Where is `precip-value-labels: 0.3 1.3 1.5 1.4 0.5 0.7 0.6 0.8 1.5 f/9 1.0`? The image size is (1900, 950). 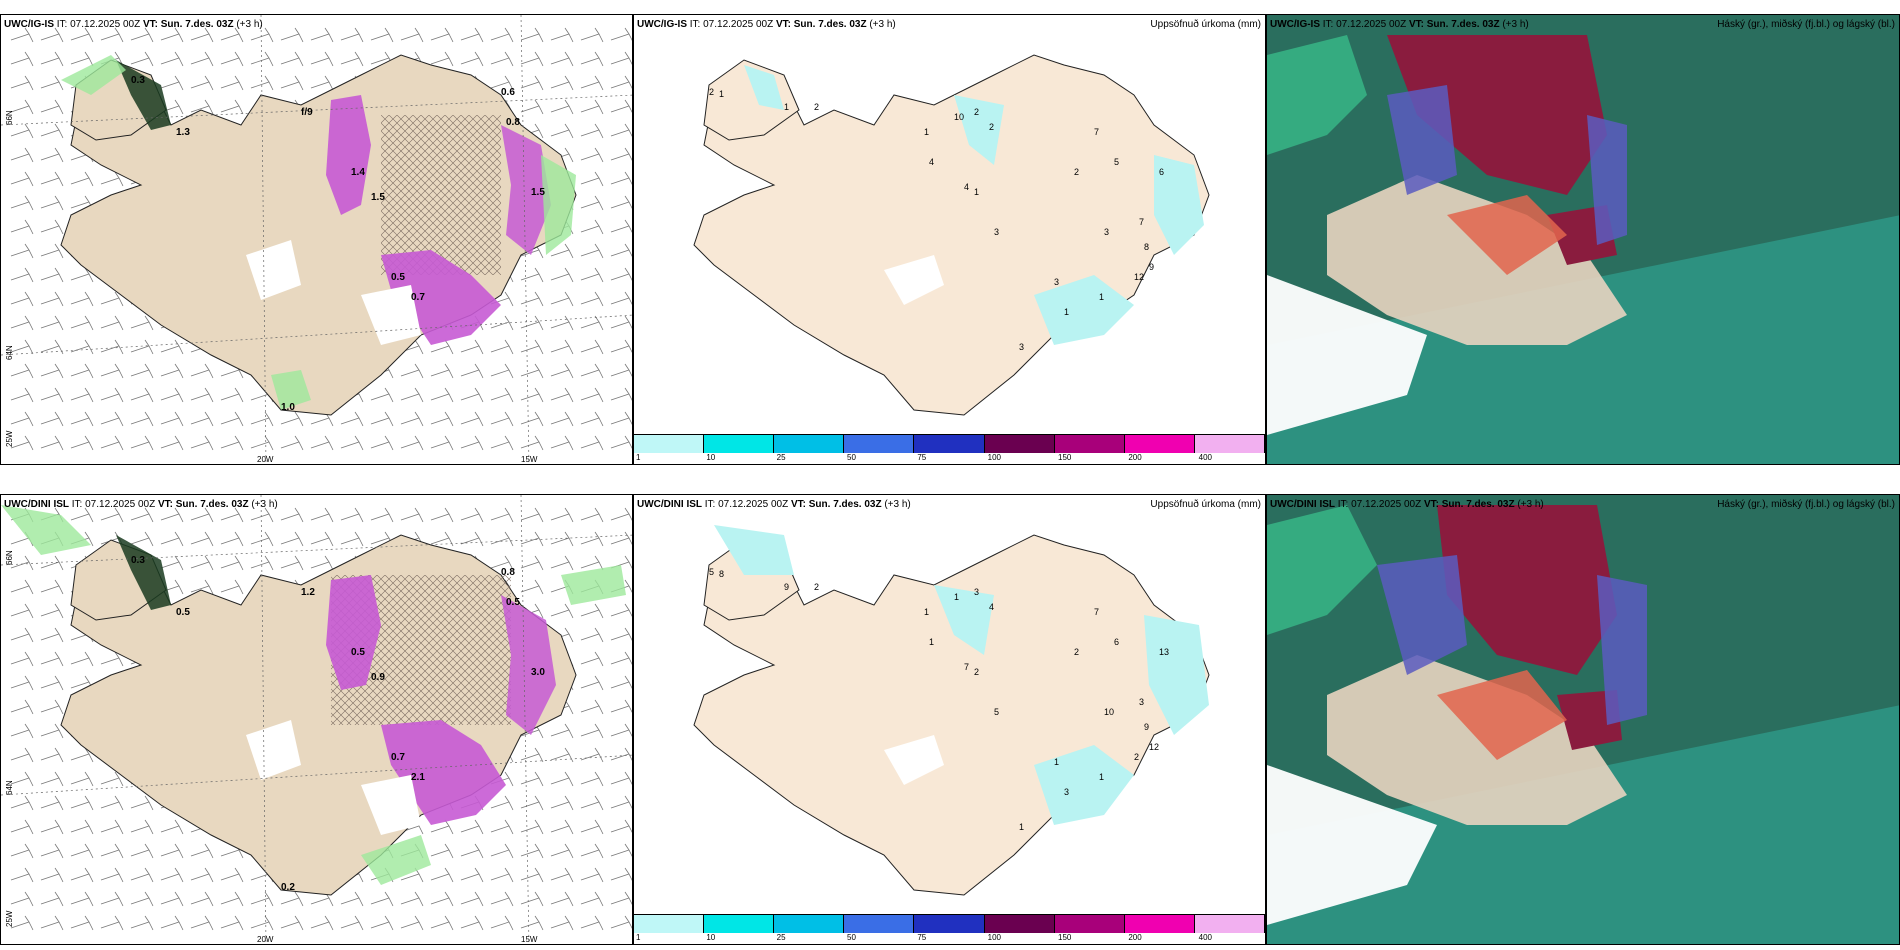
precip-value-labels: 0.3 1.3 1.5 1.4 0.5 0.7 0.6 0.8 1.5 f/9 1.0 is located at coordinates (338, 244).